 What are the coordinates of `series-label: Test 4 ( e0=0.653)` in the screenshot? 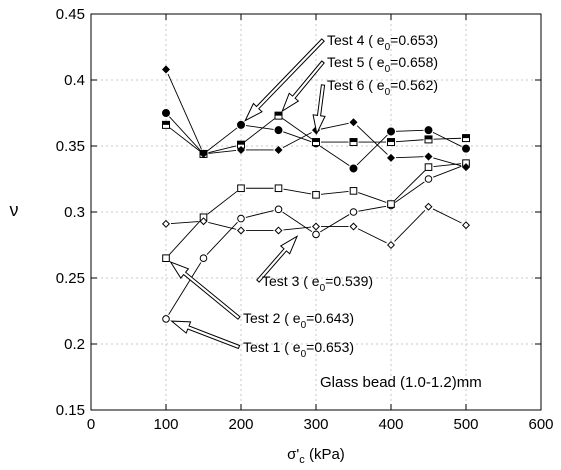 It's located at (382, 42).